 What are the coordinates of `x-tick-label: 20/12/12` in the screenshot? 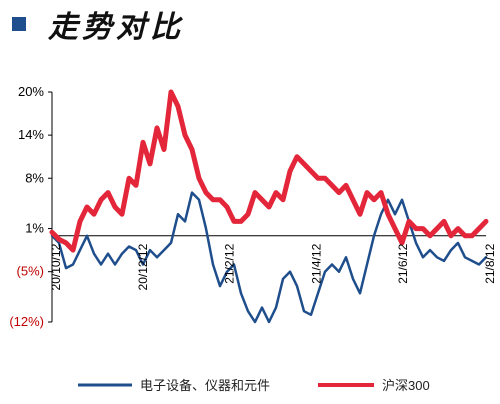 It's located at (143, 266).